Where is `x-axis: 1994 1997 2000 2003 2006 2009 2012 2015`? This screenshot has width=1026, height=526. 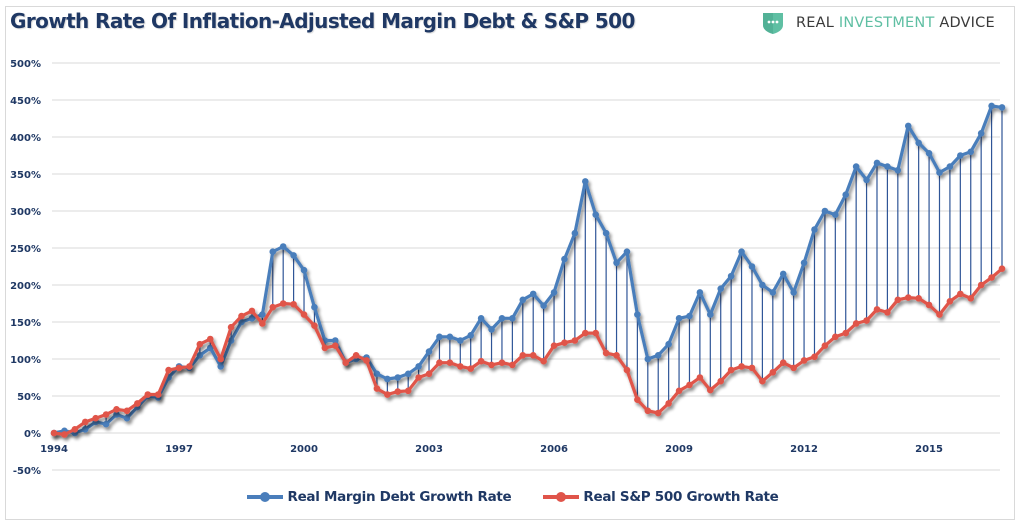
x-axis: 1994 1997 2000 2003 2006 2009 2012 2015 is located at coordinates (491, 449).